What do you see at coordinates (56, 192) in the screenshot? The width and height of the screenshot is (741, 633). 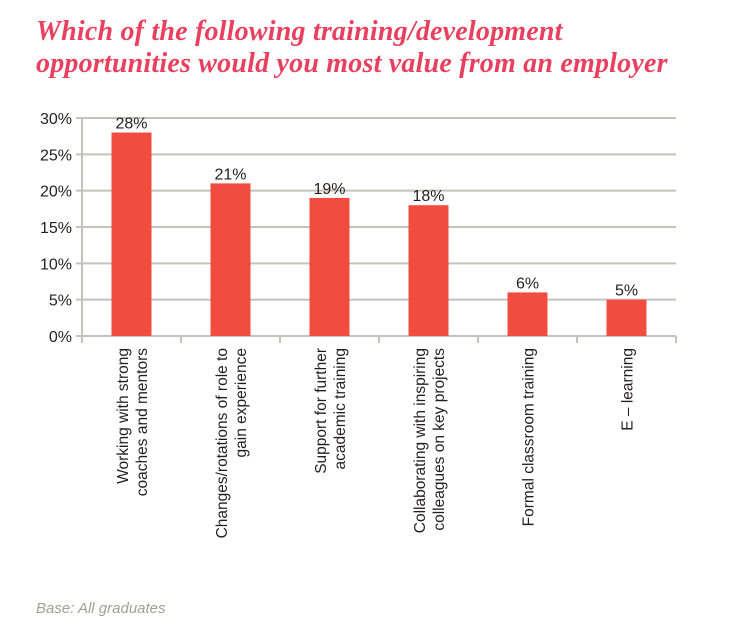 I see `y-tick-label: 20%` at bounding box center [56, 192].